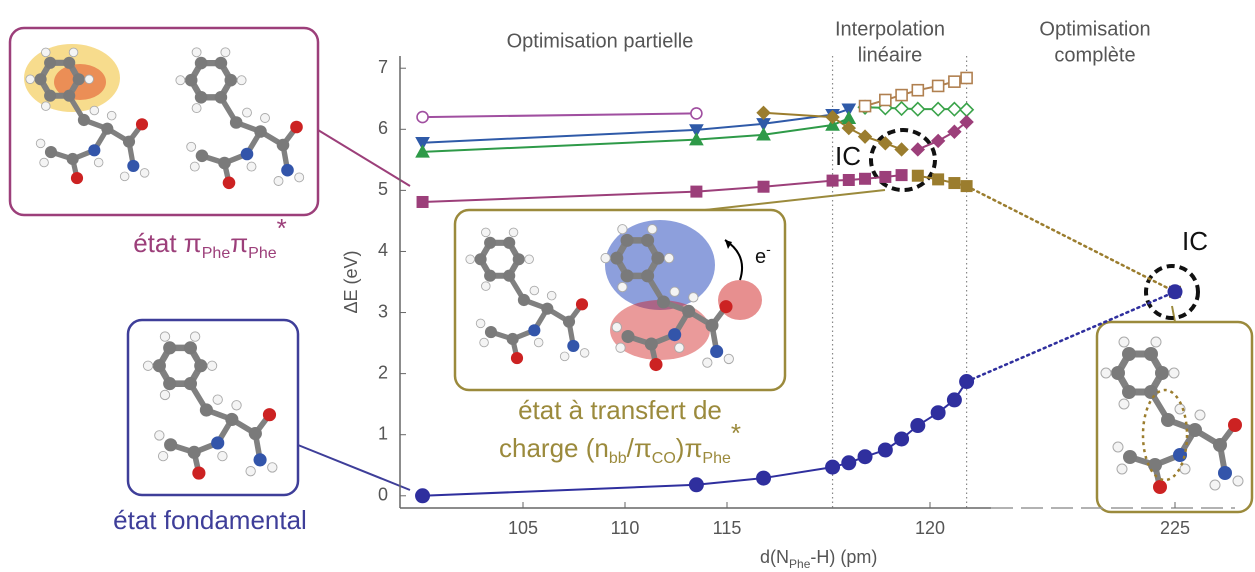 Image resolution: width=1255 pixels, height=572 pixels. Describe the element at coordinates (890, 55) in the screenshot. I see `region-label: linéaire` at that location.